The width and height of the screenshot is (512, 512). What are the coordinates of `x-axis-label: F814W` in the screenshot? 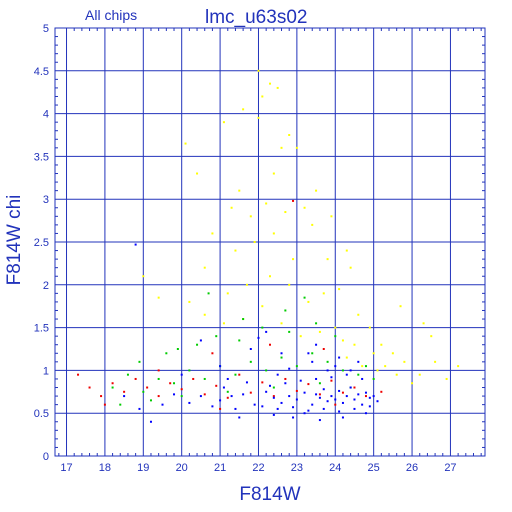 It's located at (269, 494).